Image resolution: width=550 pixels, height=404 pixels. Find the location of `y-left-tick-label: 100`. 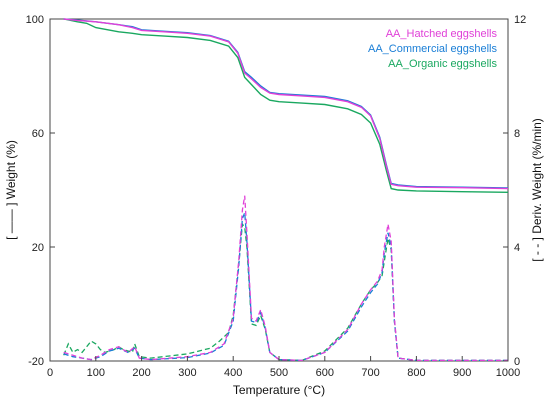

y-left-tick-label: 100 is located at coordinates (35, 20).